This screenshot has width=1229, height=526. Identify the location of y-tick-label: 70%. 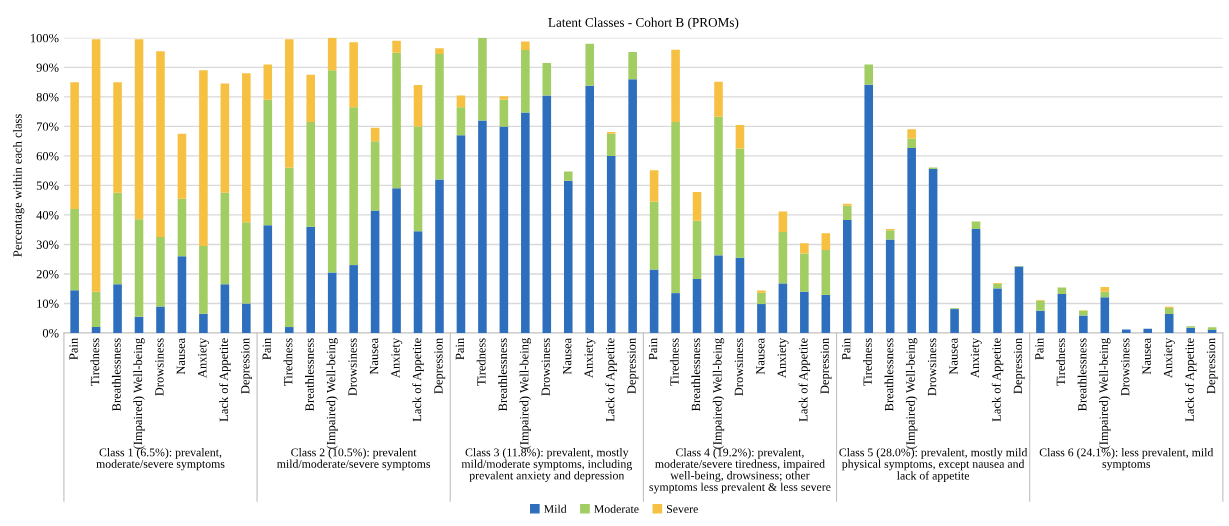
(47, 126).